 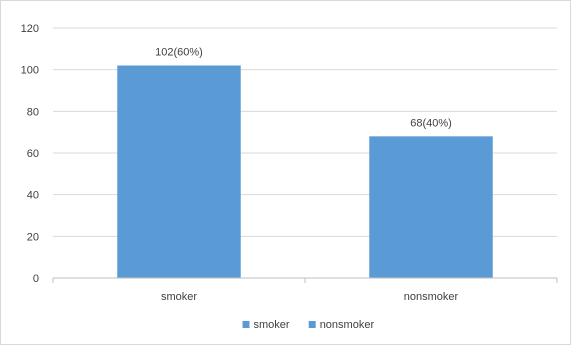 I want to click on data-labels: 102(60%) 68(40%), so click(x=303, y=88).